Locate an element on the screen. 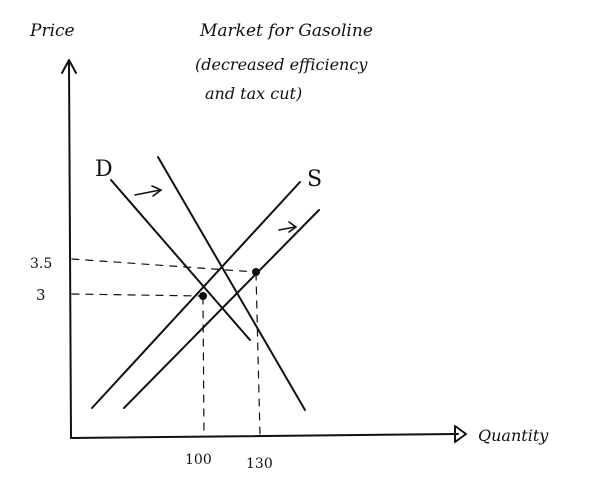 The height and width of the screenshot is (481, 594). y-axis-label: Price is located at coordinates (52, 31).